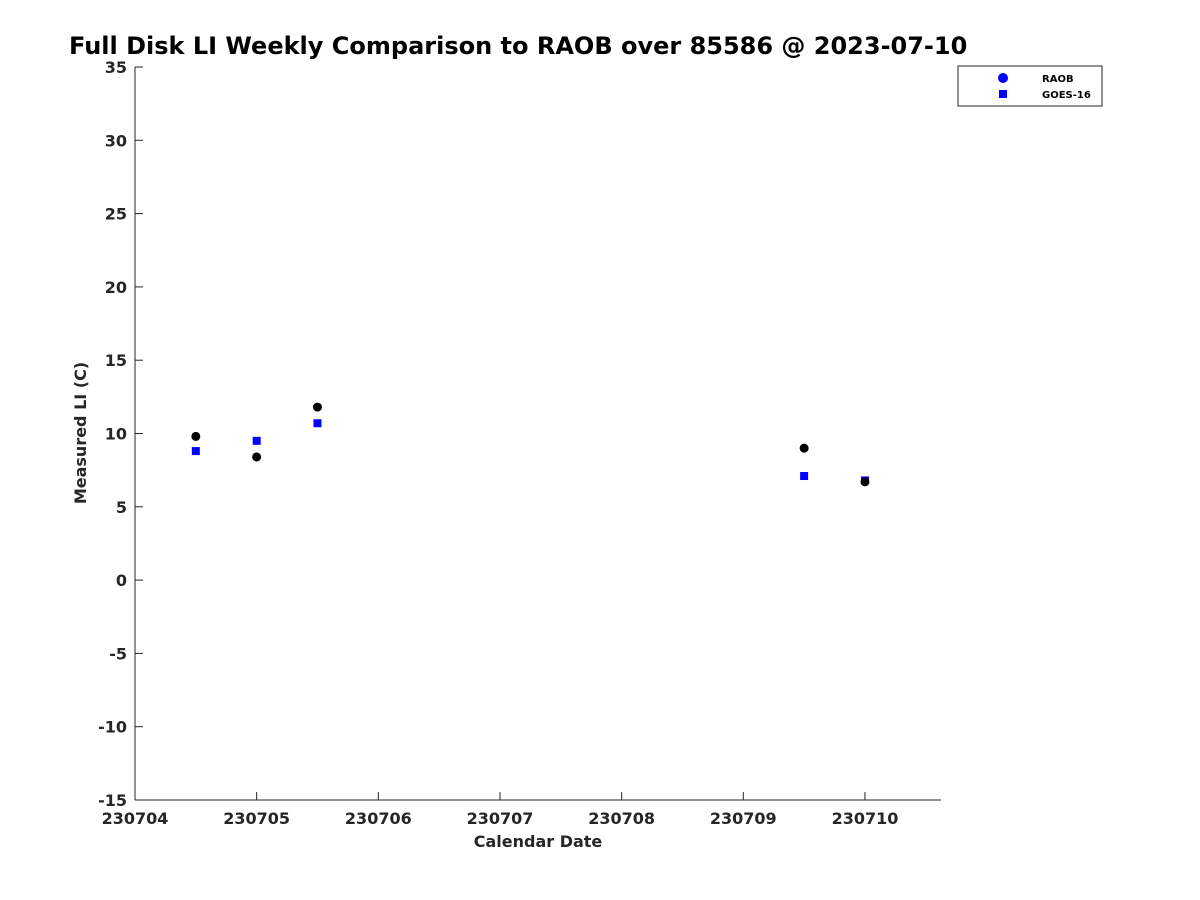 This screenshot has height=900, width=1200. What do you see at coordinates (743, 818) in the screenshot?
I see `x-tick-label: 230709` at bounding box center [743, 818].